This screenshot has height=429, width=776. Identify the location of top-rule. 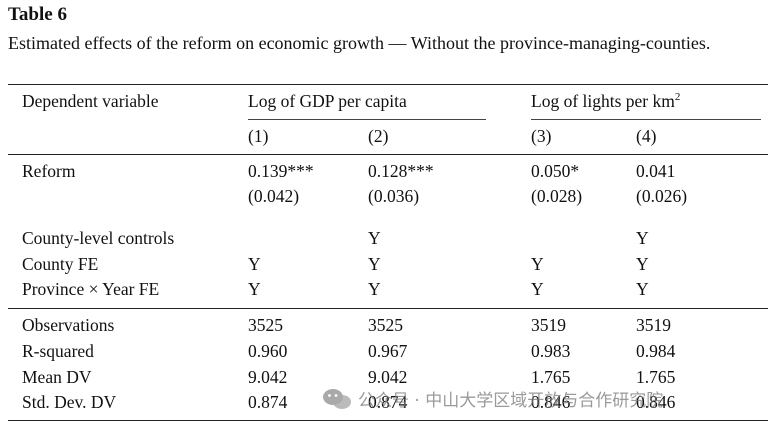
(388, 84).